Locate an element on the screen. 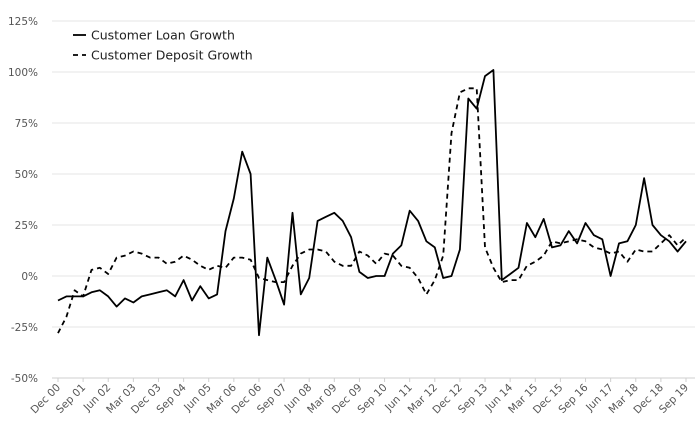 This screenshot has width=700, height=433. legend-label-deposit: Customer Deposit Growth is located at coordinates (172, 55).